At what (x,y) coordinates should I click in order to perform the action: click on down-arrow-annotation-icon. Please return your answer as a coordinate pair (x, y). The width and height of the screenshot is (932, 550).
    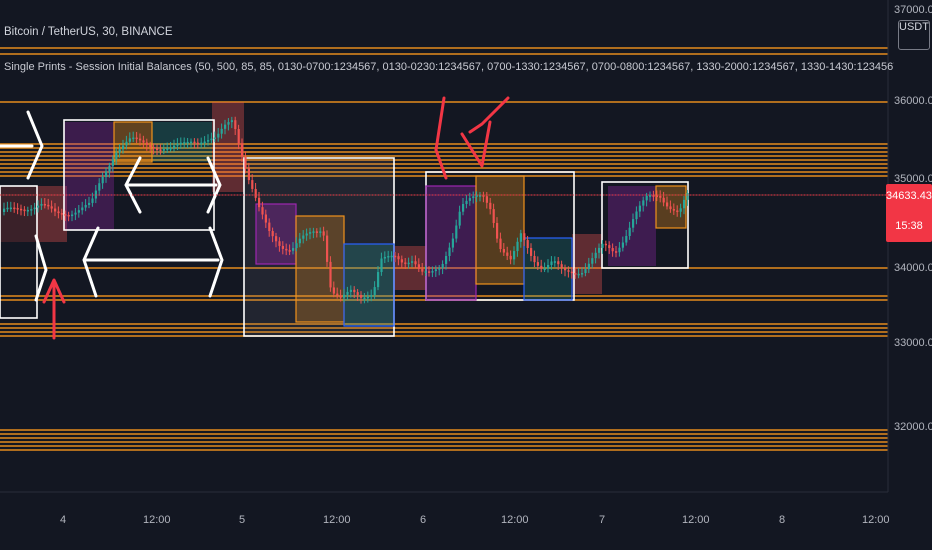
    Looking at the image, I should click on (489, 115).